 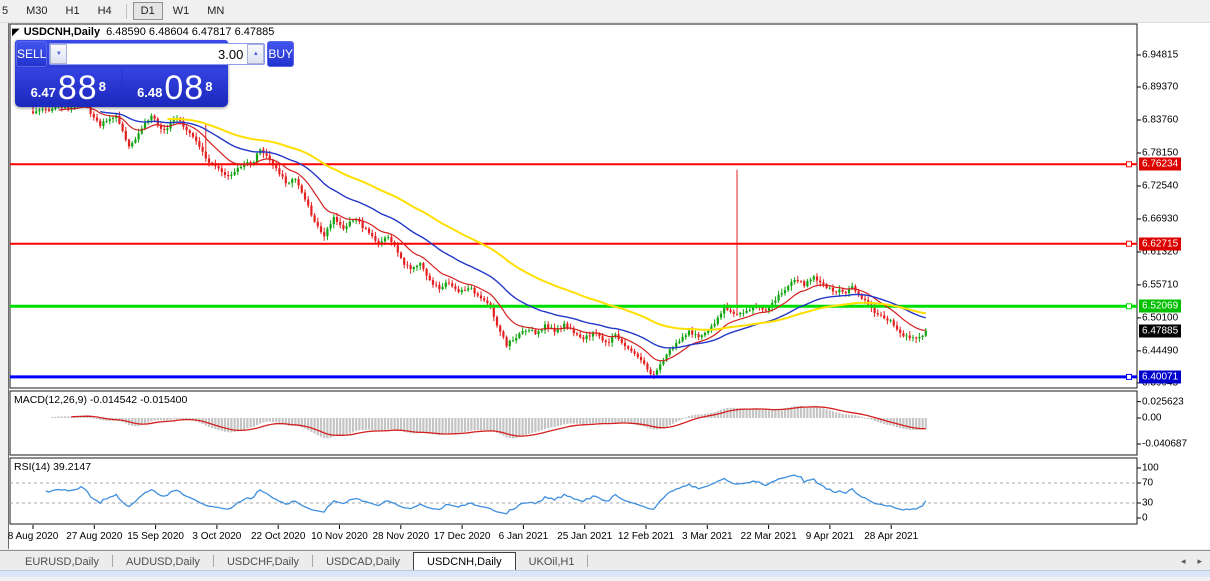 I want to click on chart-tab-usdchf: USDCHF,Daily, so click(x=263, y=562).